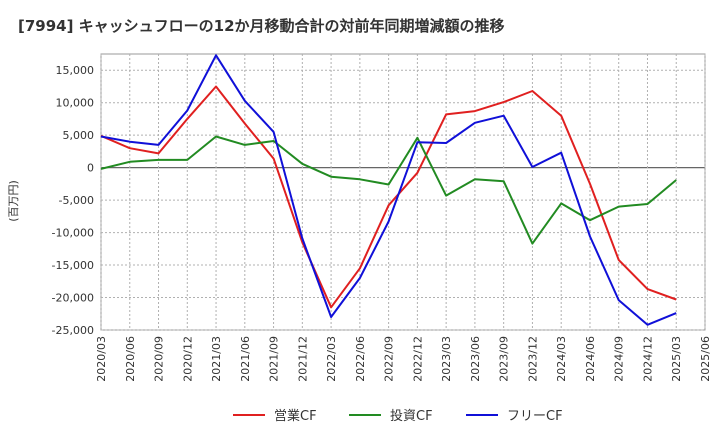 The image size is (720, 440). Describe the element at coordinates (76, 200) in the screenshot. I see `y-tick-label: -5,000` at that location.